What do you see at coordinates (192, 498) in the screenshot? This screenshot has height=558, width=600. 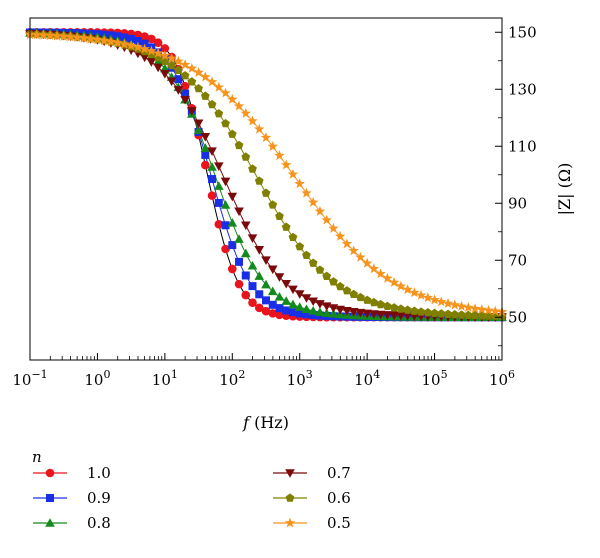 I see `legend: 1.0 0.9 0.8 0.7 0.6 0.5` at bounding box center [192, 498].